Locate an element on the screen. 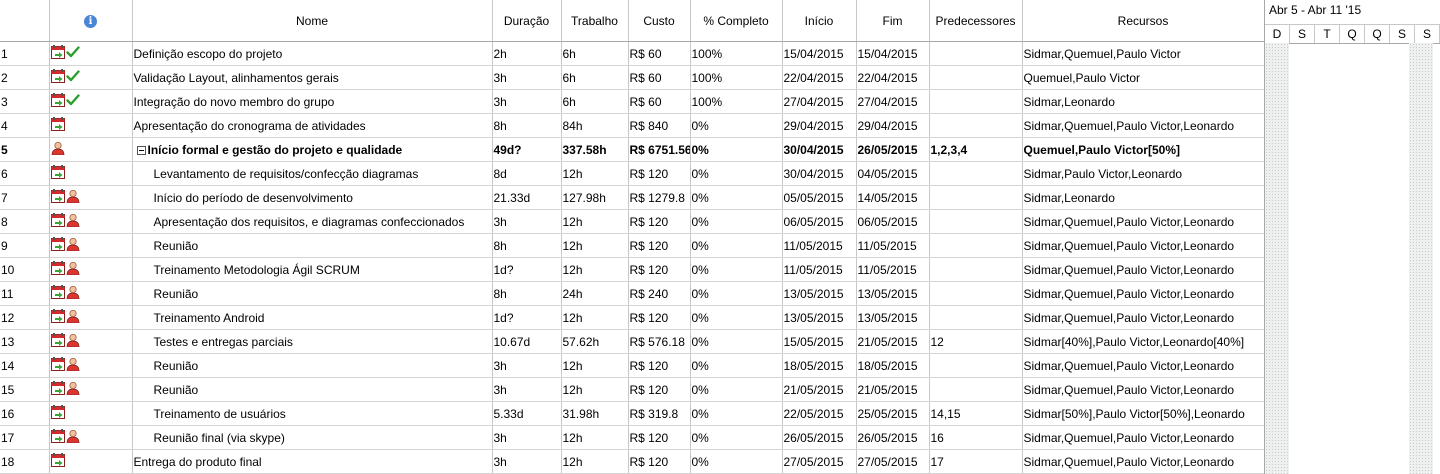 The image size is (1440, 474). task-resources-cell: Quemuel,Paulo Victor is located at coordinates (1143, 77).